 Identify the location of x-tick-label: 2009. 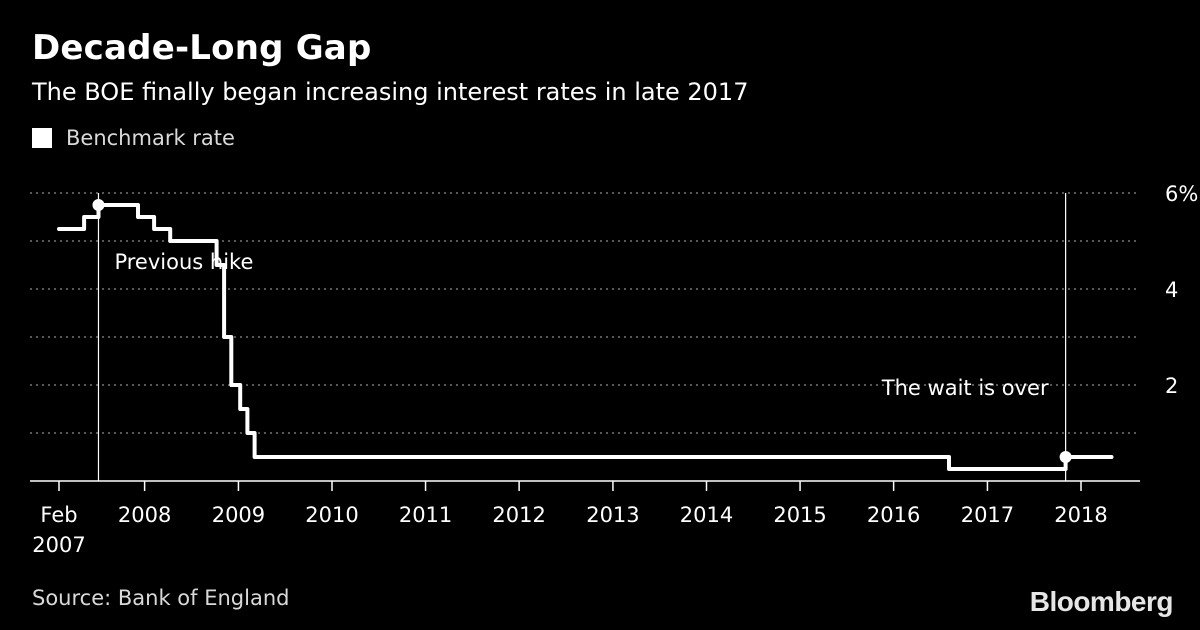
(238, 515).